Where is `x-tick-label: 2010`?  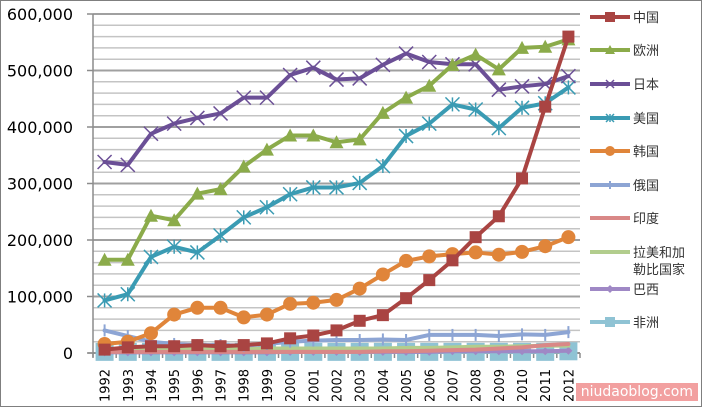
x-tick-label: 2010 is located at coordinates (523, 385).